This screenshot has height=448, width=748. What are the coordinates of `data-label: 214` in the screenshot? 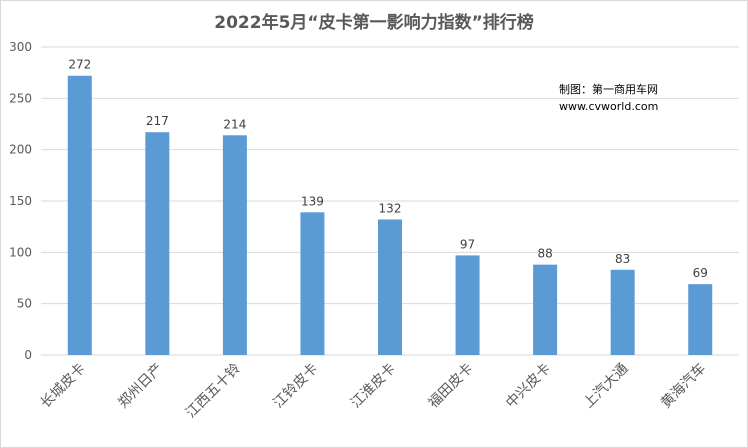 It's located at (234, 124).